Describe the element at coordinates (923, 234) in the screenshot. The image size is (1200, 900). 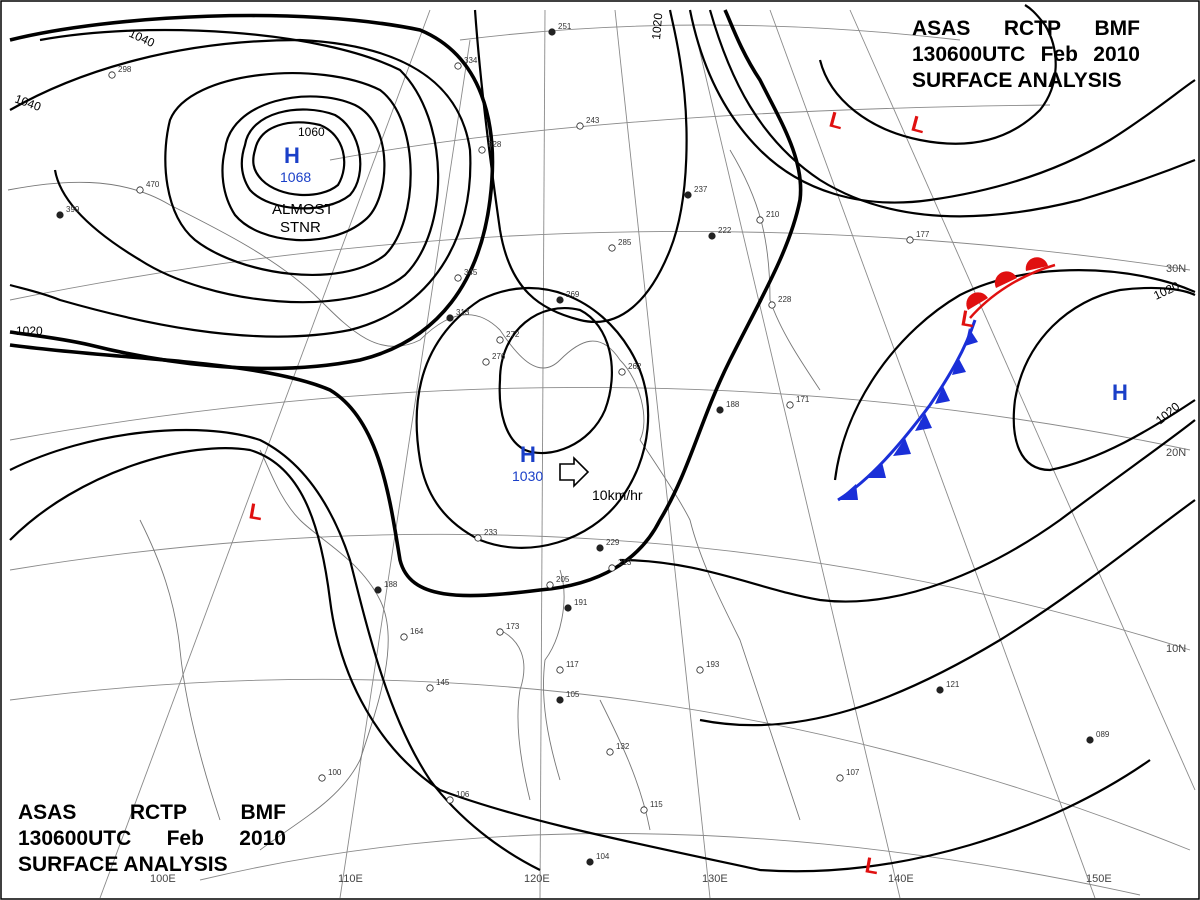
I see `station-pressure-value: 177` at that location.